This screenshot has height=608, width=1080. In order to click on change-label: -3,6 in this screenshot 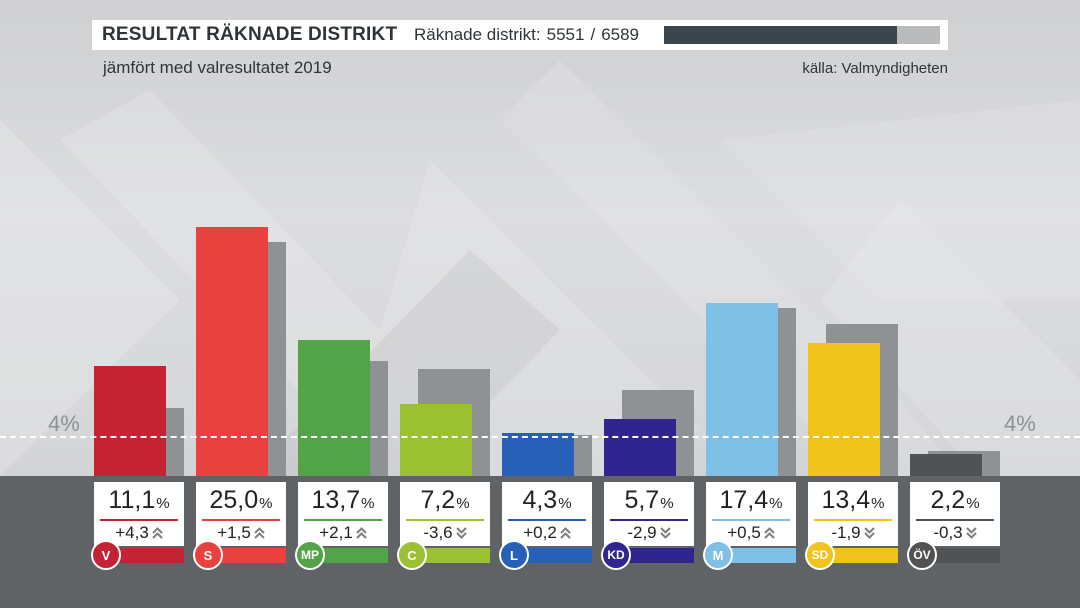, I will do `click(445, 533)`.